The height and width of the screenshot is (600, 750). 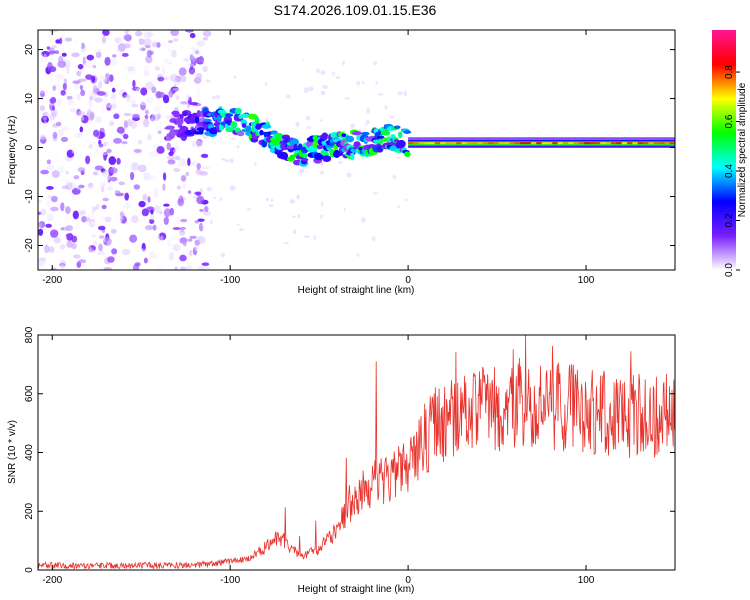 What do you see at coordinates (52, 280) in the screenshot?
I see `x-tick-label: -200` at bounding box center [52, 280].